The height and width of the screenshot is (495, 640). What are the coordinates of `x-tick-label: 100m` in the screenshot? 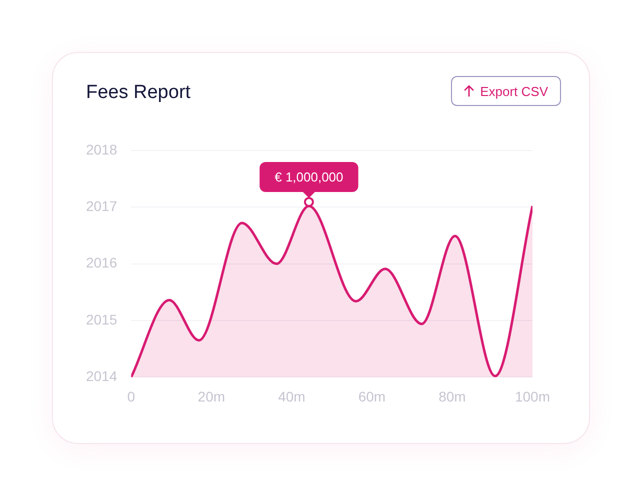 It's located at (532, 396).